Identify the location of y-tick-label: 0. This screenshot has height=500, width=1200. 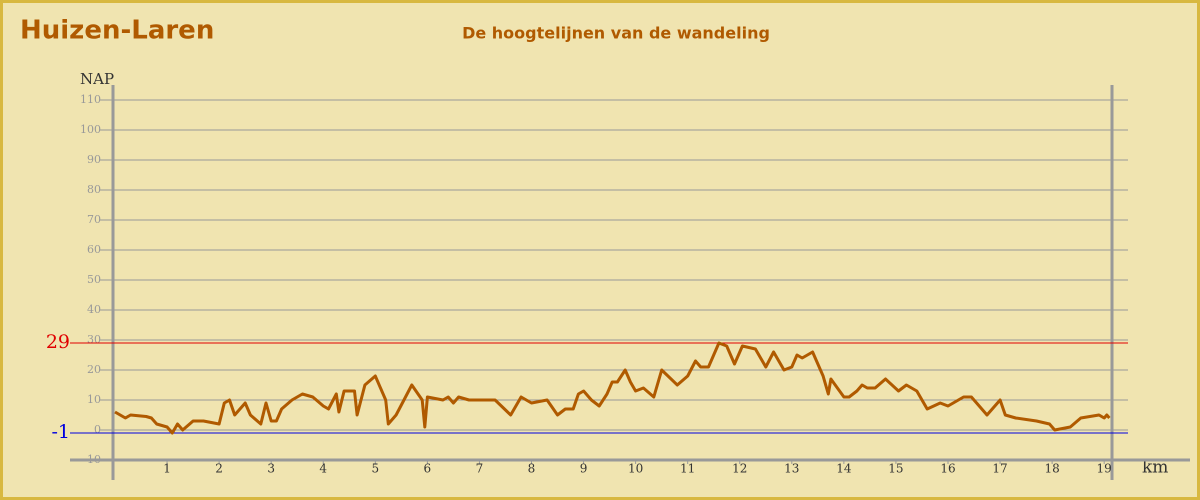
(97, 429).